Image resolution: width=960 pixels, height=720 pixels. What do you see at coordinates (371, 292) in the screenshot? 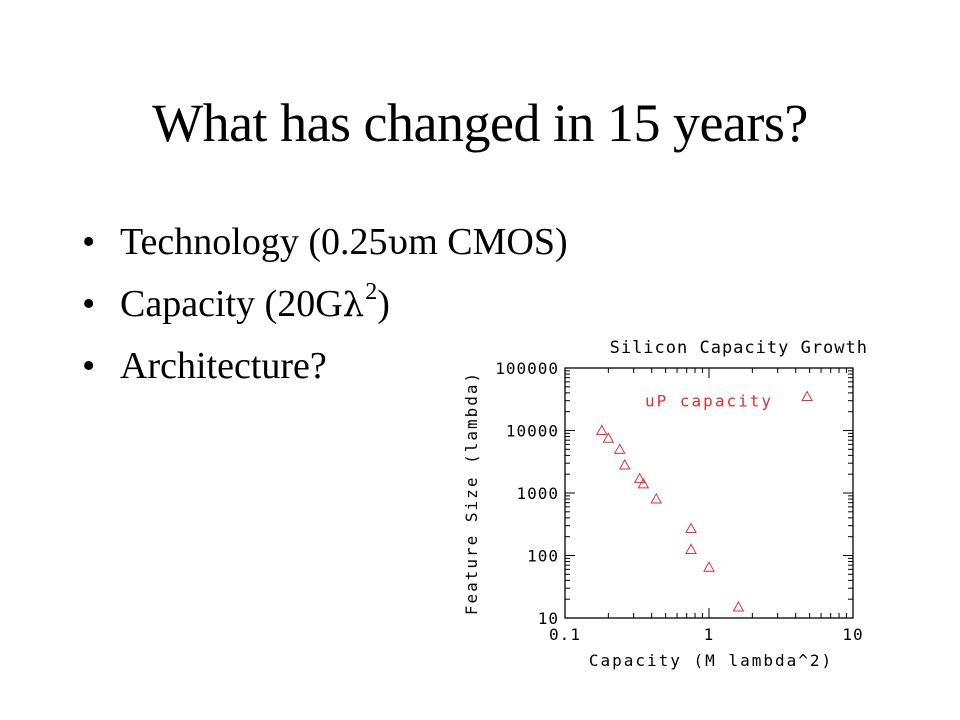
I see `superscript-exponent: 2` at bounding box center [371, 292].